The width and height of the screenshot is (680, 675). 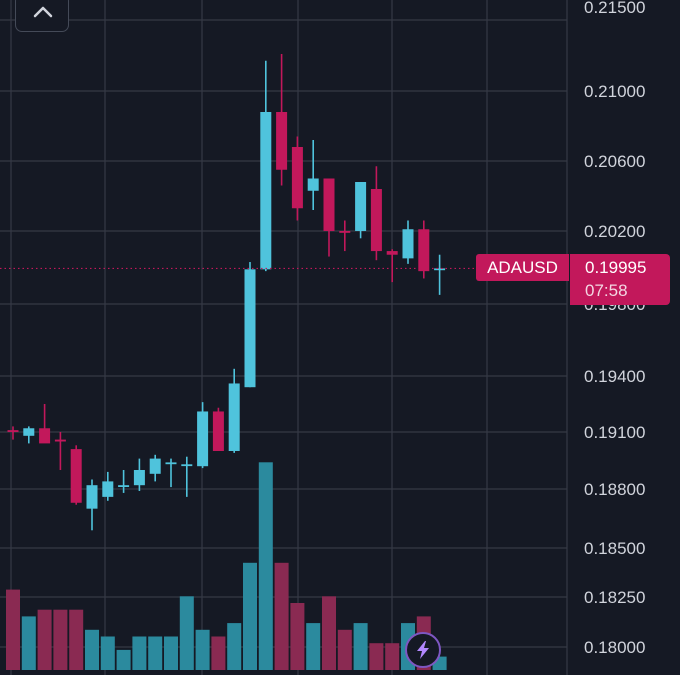 I want to click on lightning-icon, so click(x=423, y=650).